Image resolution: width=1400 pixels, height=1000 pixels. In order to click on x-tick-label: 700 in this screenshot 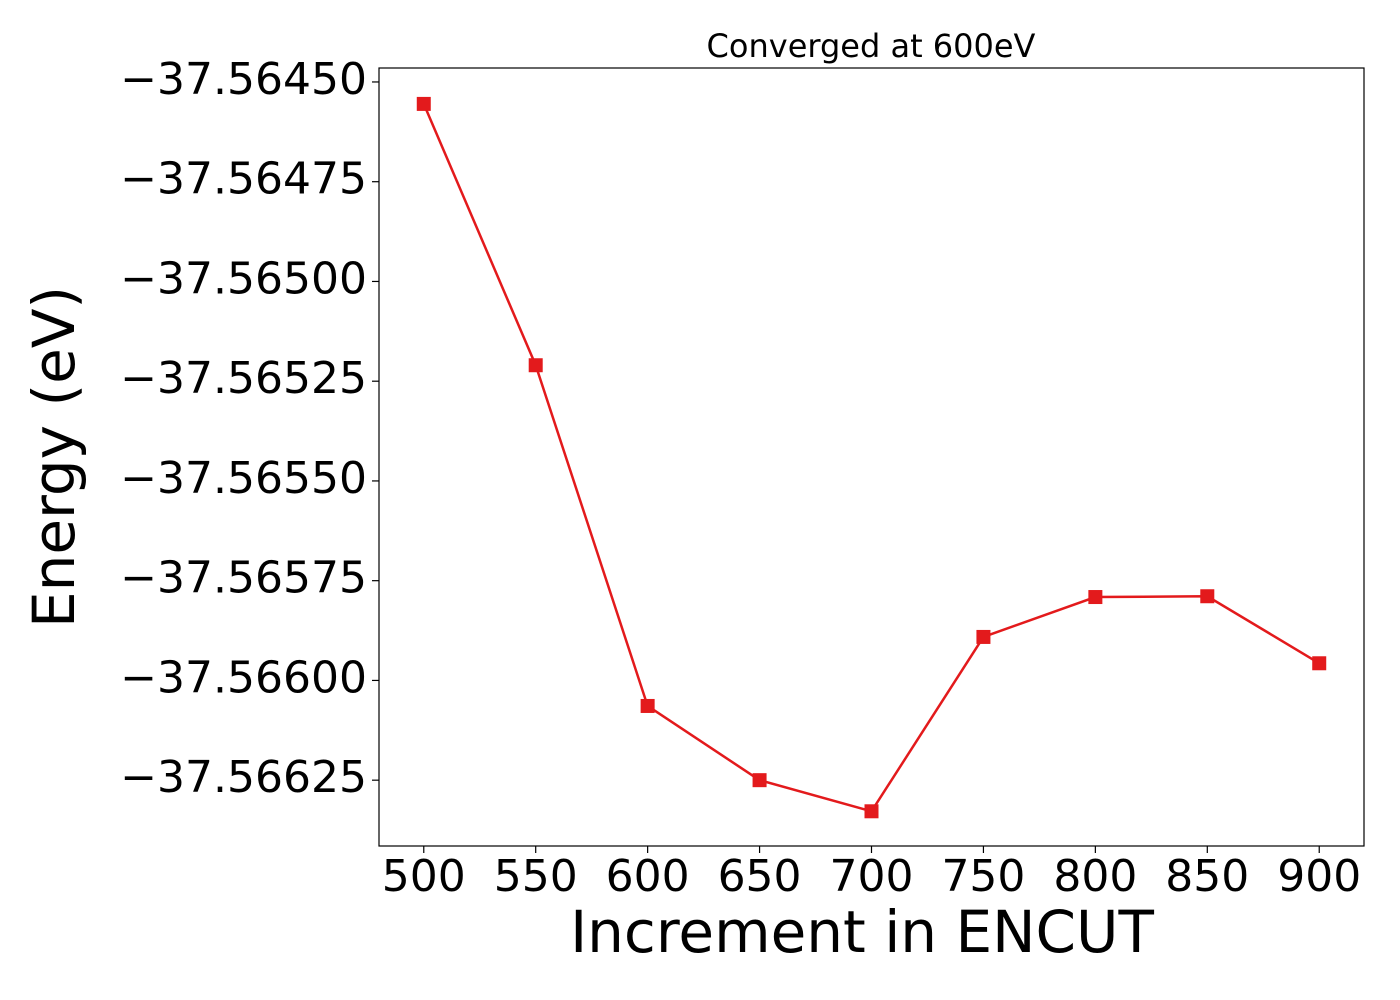, I will do `click(872, 876)`.